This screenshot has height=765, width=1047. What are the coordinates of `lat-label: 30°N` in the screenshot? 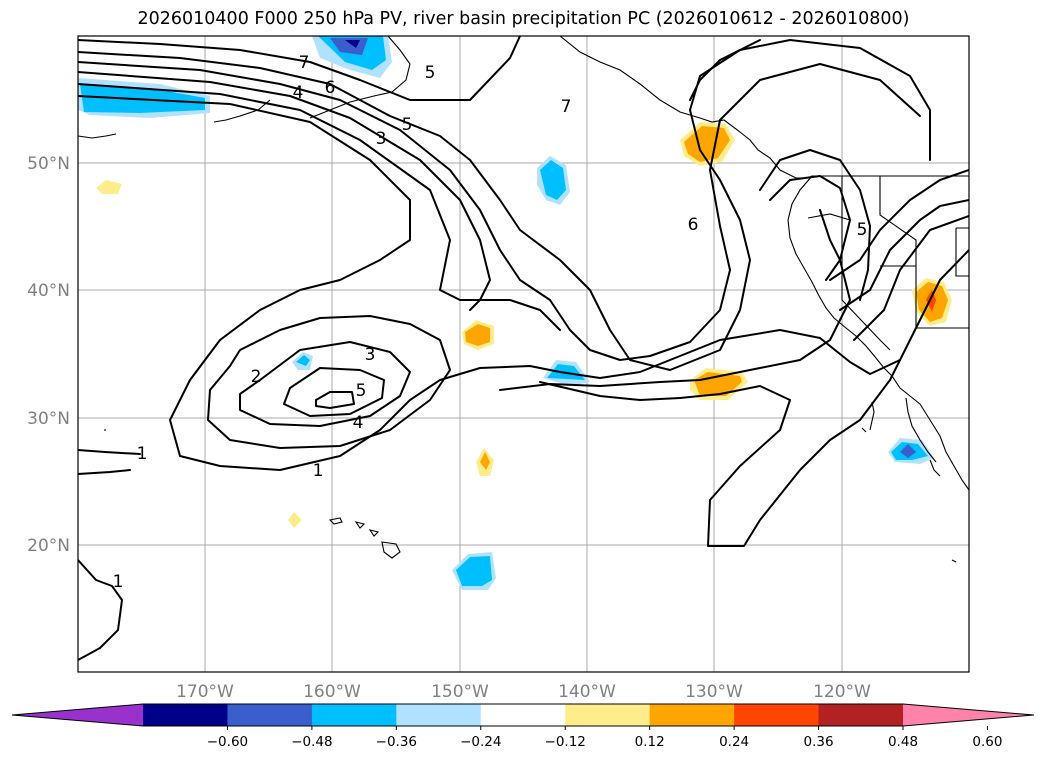 It's located at (48, 419).